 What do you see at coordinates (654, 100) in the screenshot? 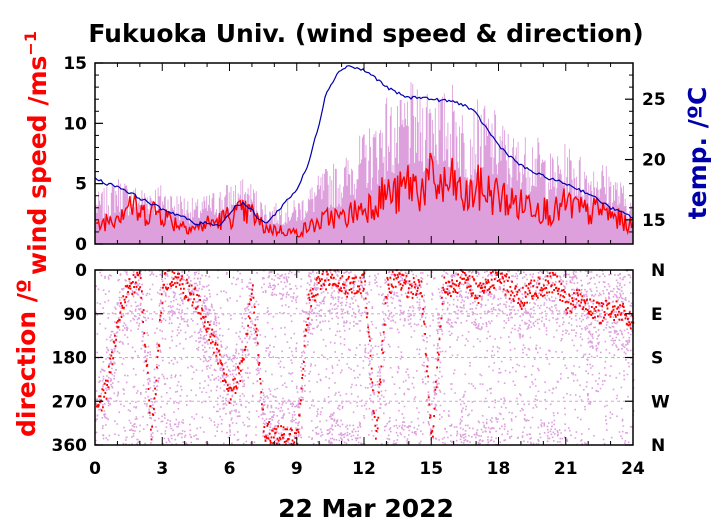
I see `temperature-tick-label: 25` at bounding box center [654, 100].